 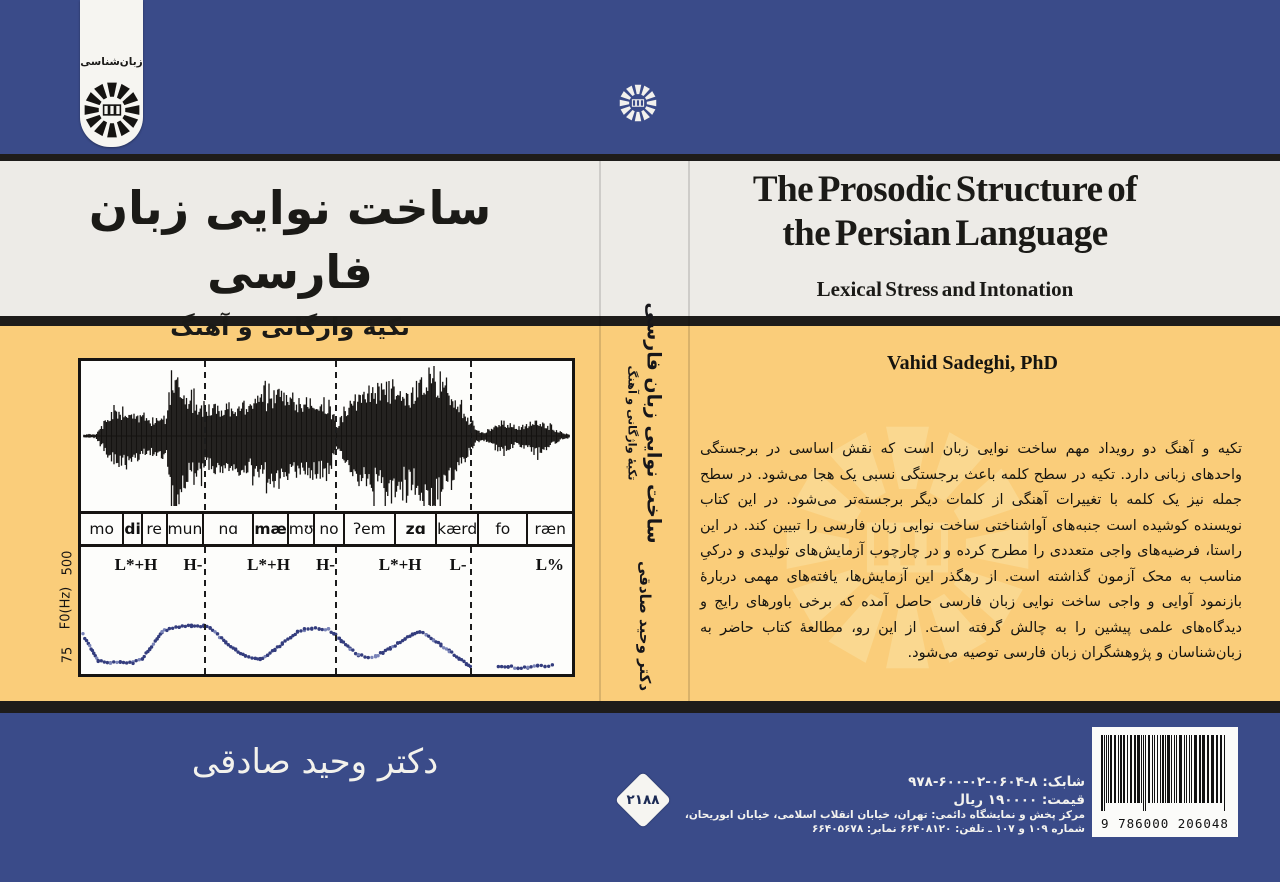 What do you see at coordinates (458, 564) in the screenshot?
I see `tone-label: L-` at bounding box center [458, 564].